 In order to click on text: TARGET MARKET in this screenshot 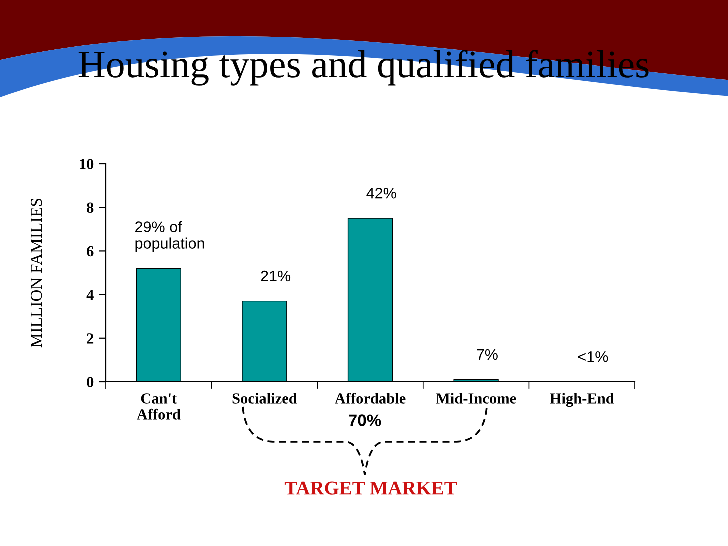, I will do `click(371, 488)`.